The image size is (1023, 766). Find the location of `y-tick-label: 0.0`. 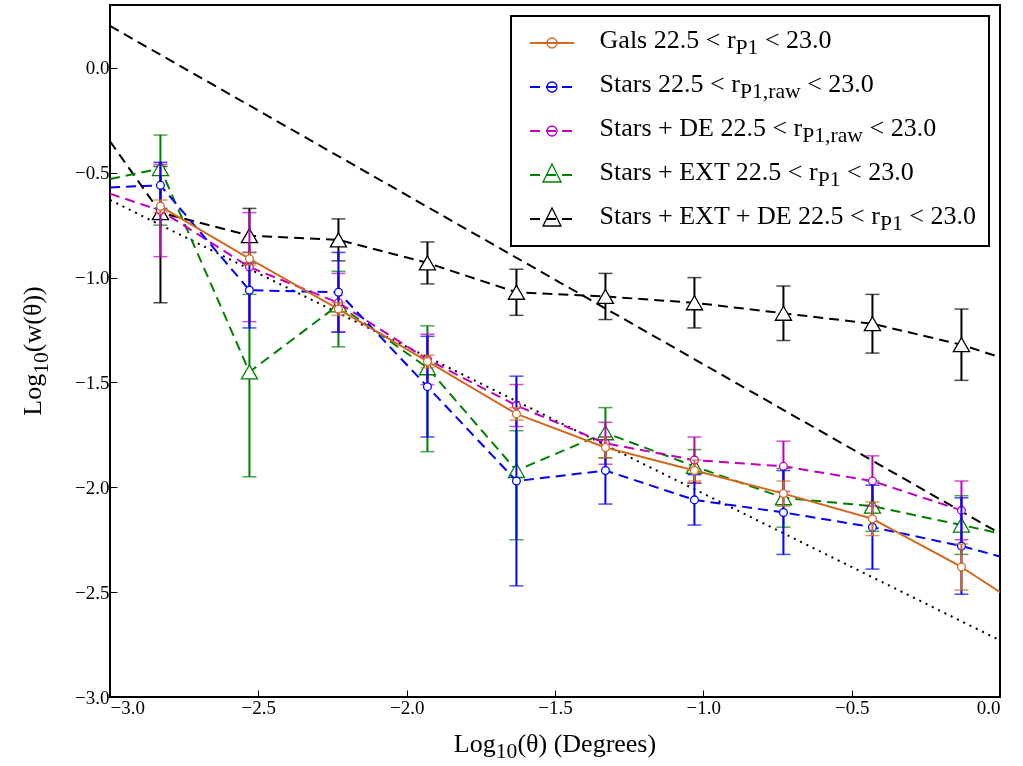

y-tick-label: 0.0 is located at coordinates (97, 68).